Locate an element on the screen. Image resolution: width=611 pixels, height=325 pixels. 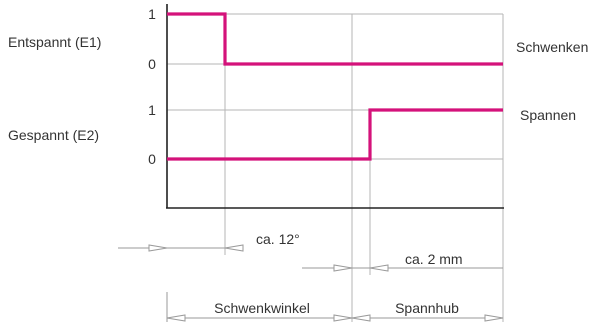
dimension-angle-arrow-left is located at coordinates (158, 248).